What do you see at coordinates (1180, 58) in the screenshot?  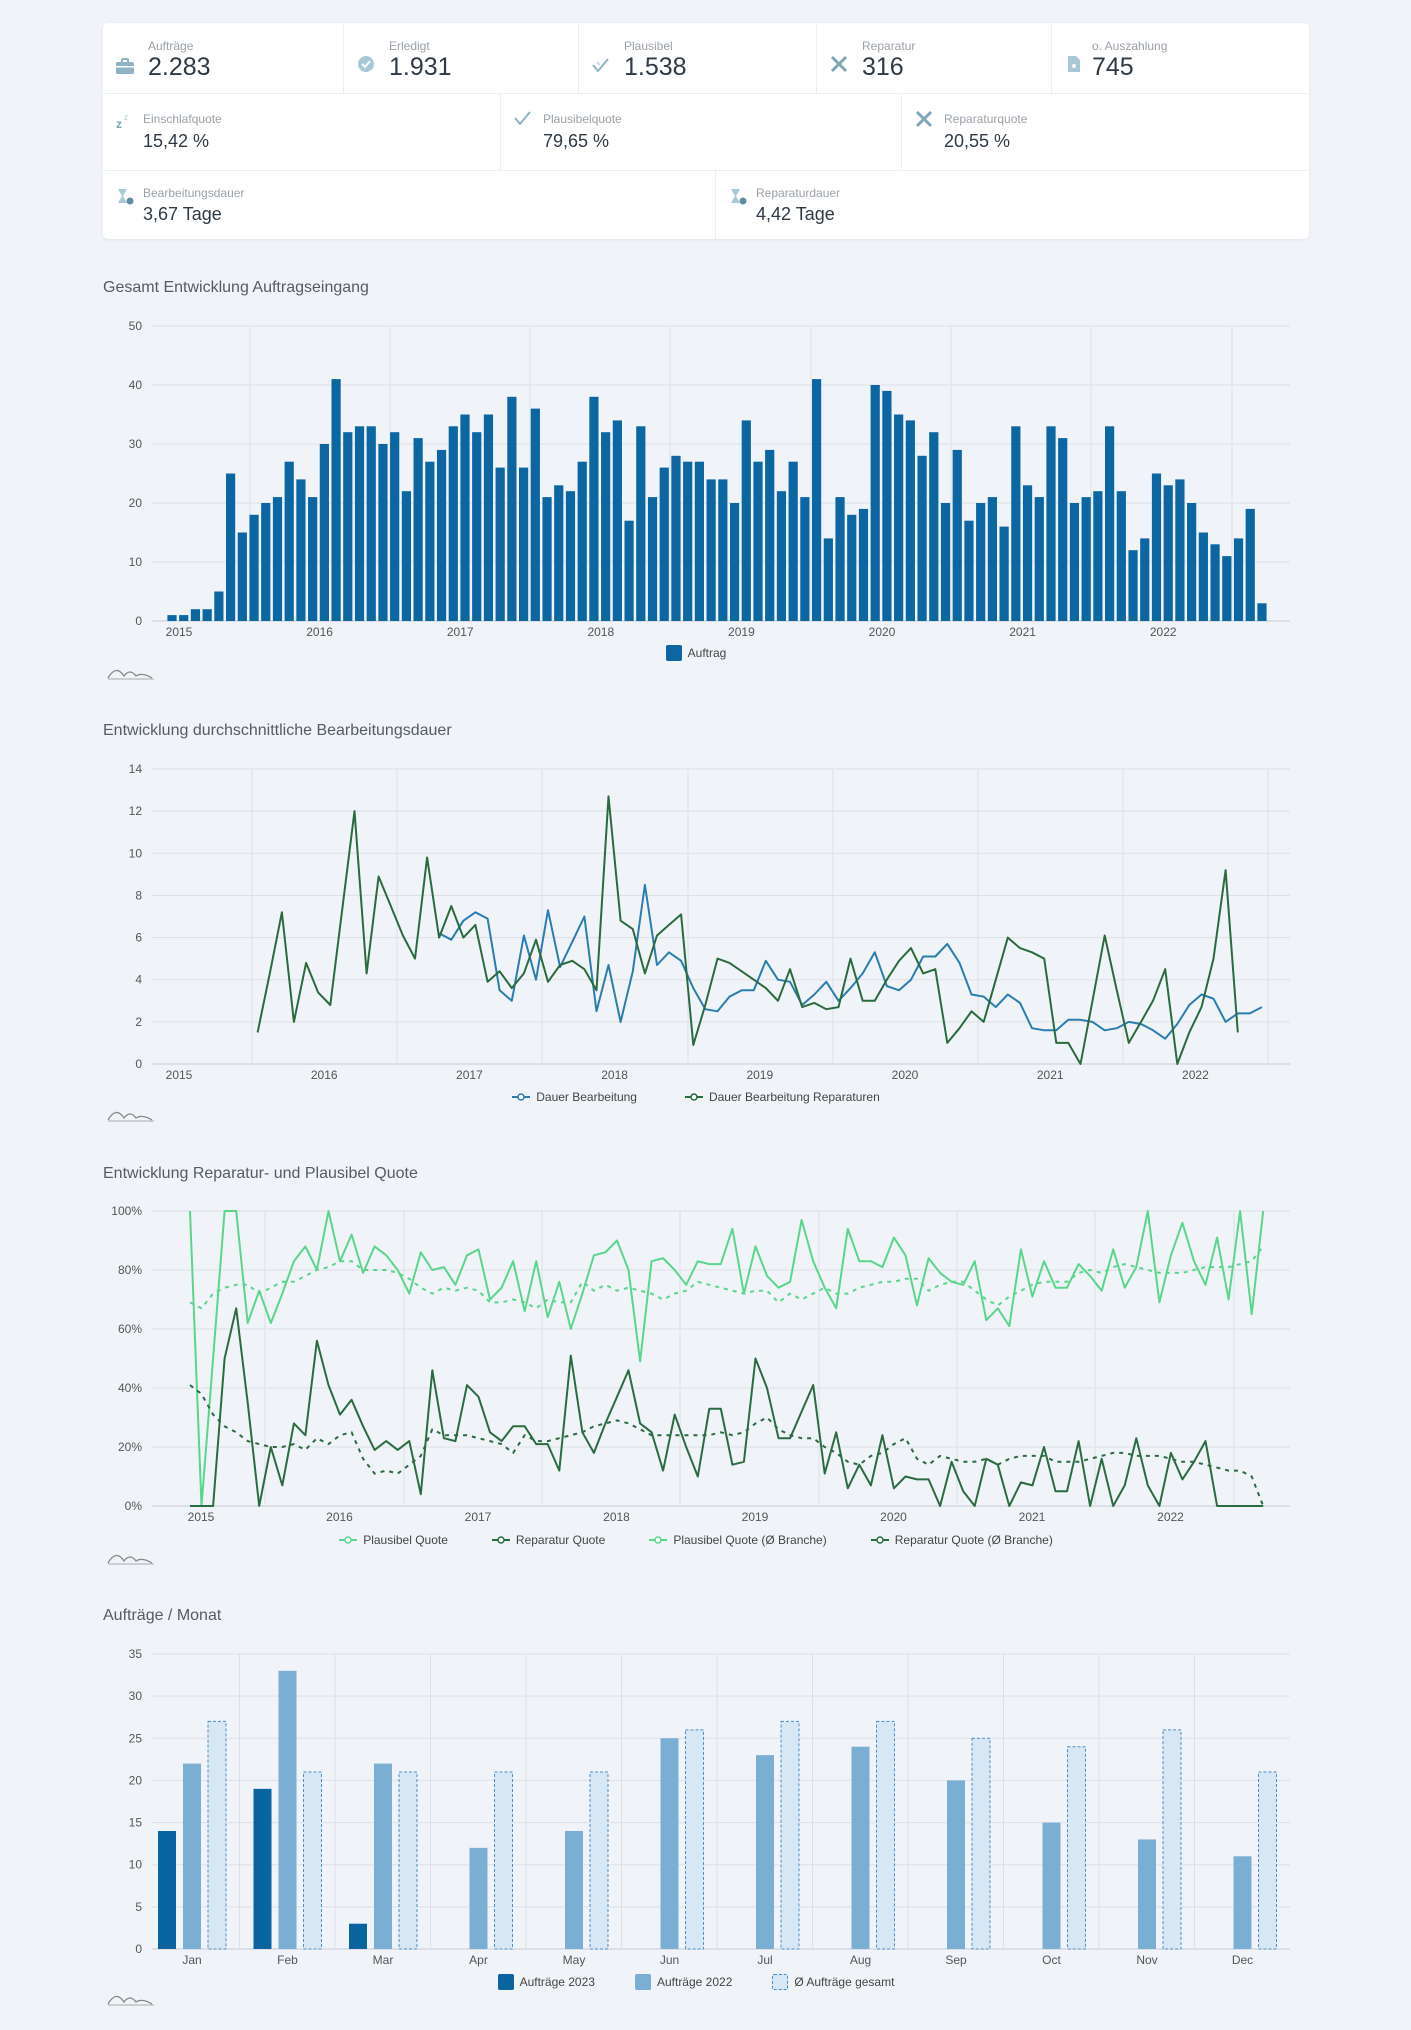 I see `kpi-o-auszahlung: o. Auszahlung 745` at bounding box center [1180, 58].